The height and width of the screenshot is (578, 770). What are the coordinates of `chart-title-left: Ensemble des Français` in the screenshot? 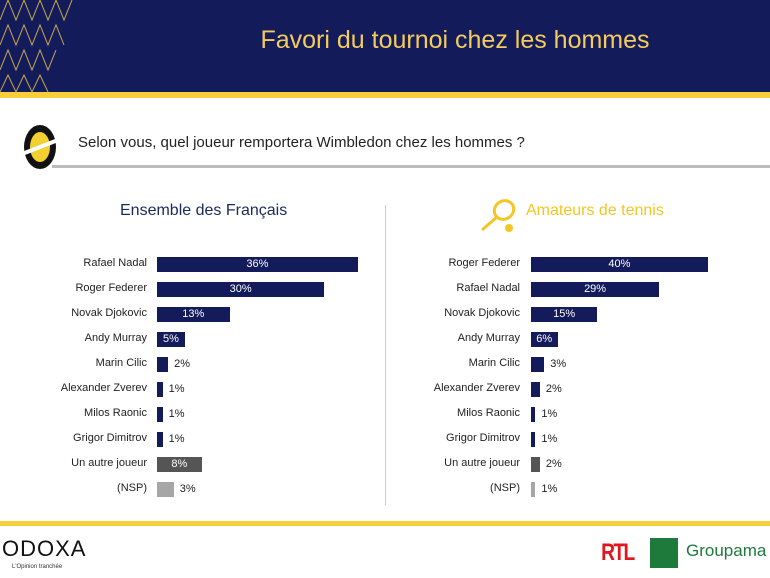 It's located at (204, 210).